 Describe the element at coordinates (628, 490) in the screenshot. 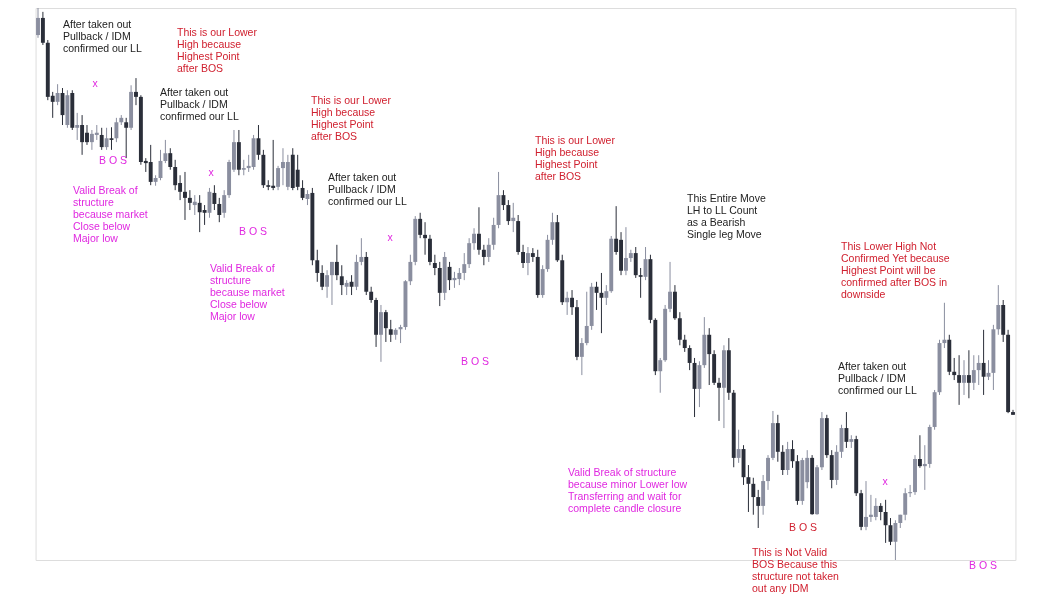

I see `annotation: Valid Break of structure because minor Lower low Transferring and wait for complete candle closure` at that location.